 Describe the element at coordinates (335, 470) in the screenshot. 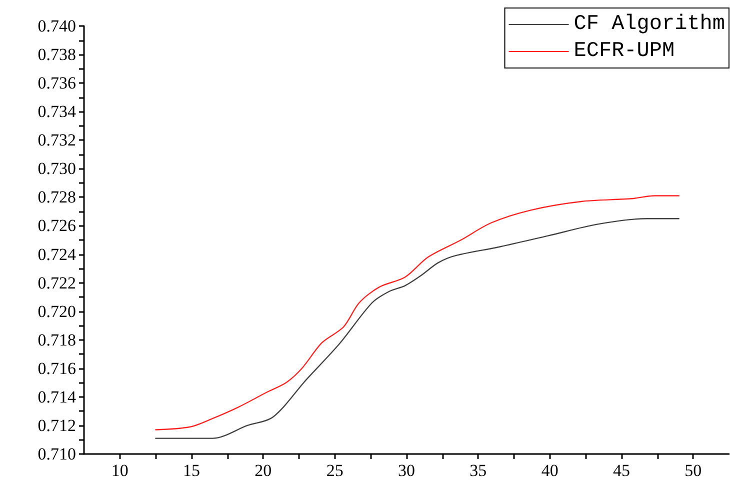

I see `x-tick-label: 25` at that location.